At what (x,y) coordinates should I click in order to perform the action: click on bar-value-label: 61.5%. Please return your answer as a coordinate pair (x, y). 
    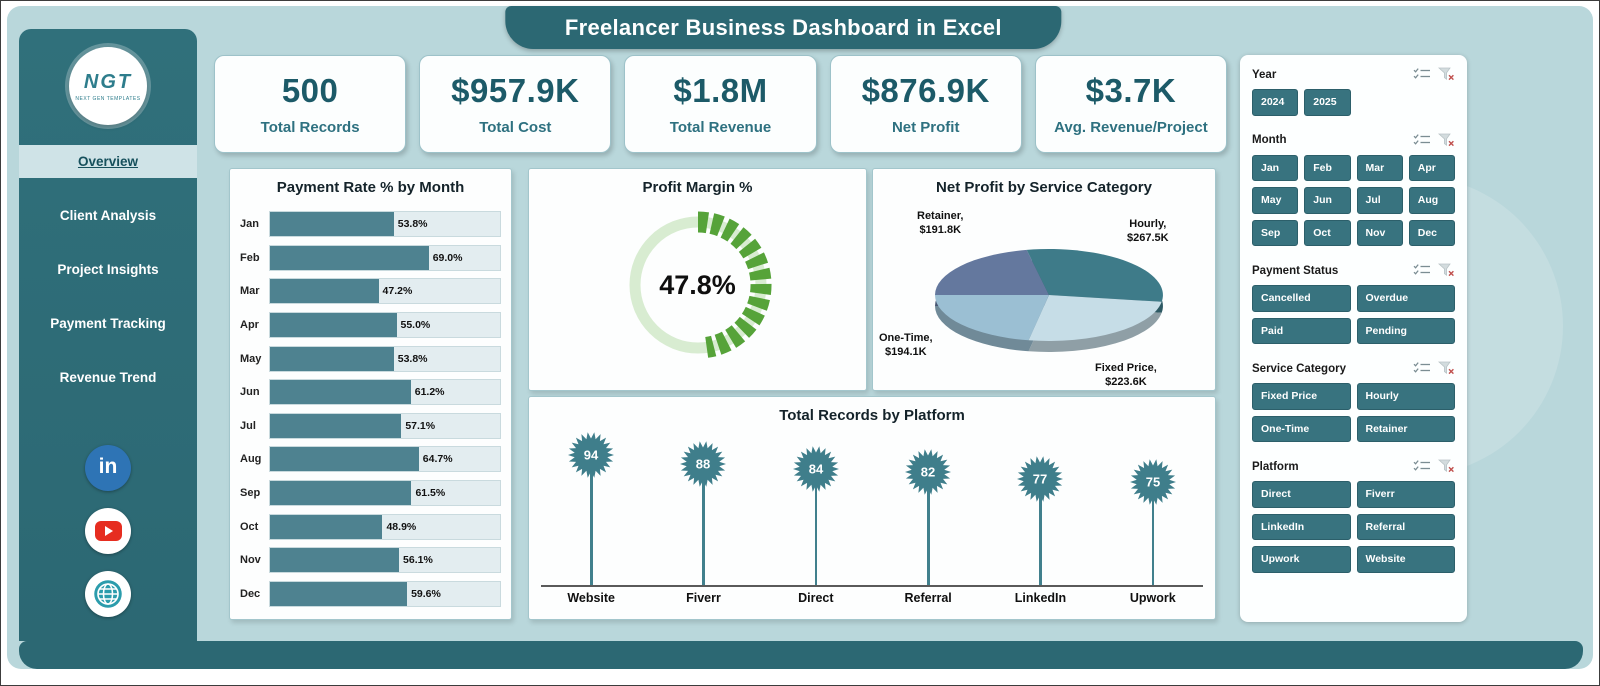
    Looking at the image, I should click on (430, 493).